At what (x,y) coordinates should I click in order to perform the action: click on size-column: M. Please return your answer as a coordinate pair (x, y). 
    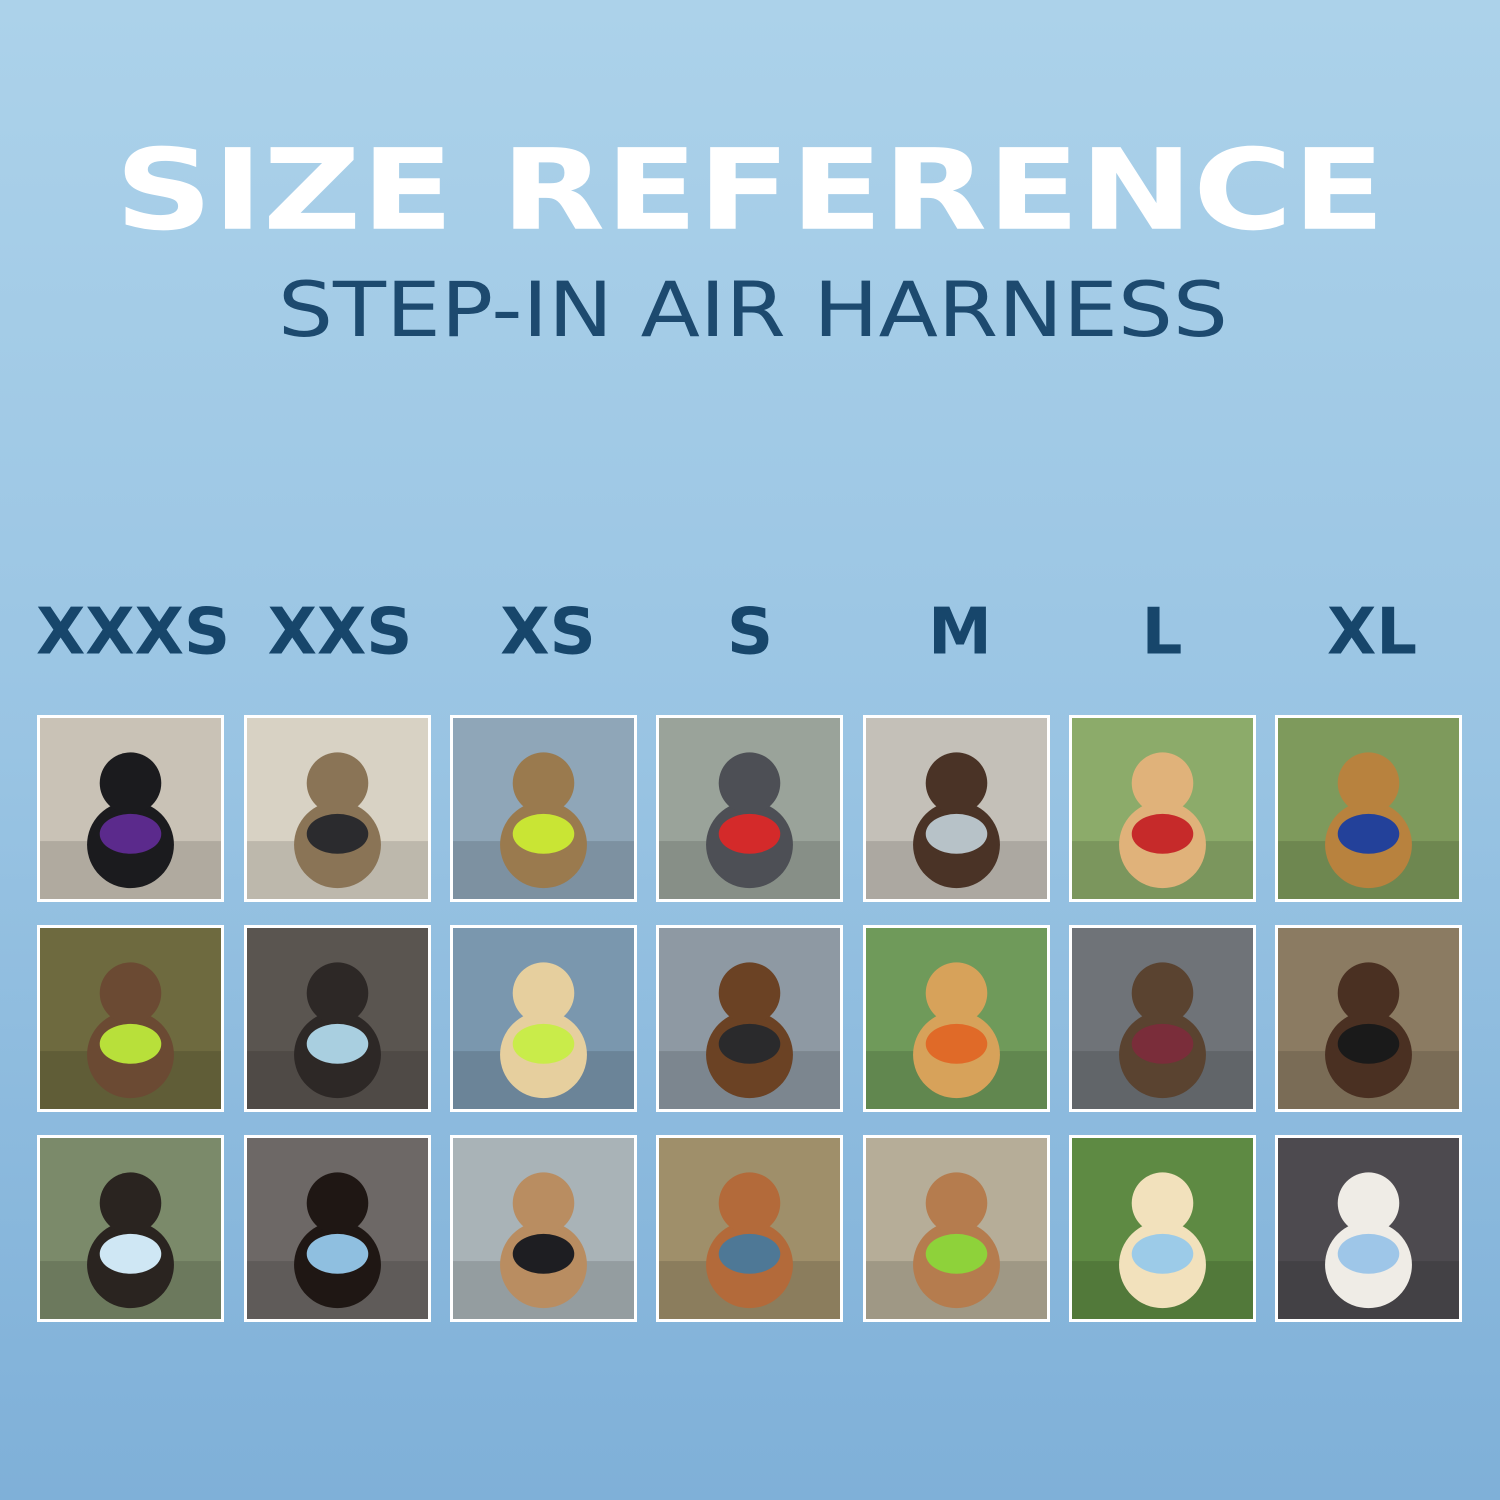
    Looking at the image, I should click on (956, 959).